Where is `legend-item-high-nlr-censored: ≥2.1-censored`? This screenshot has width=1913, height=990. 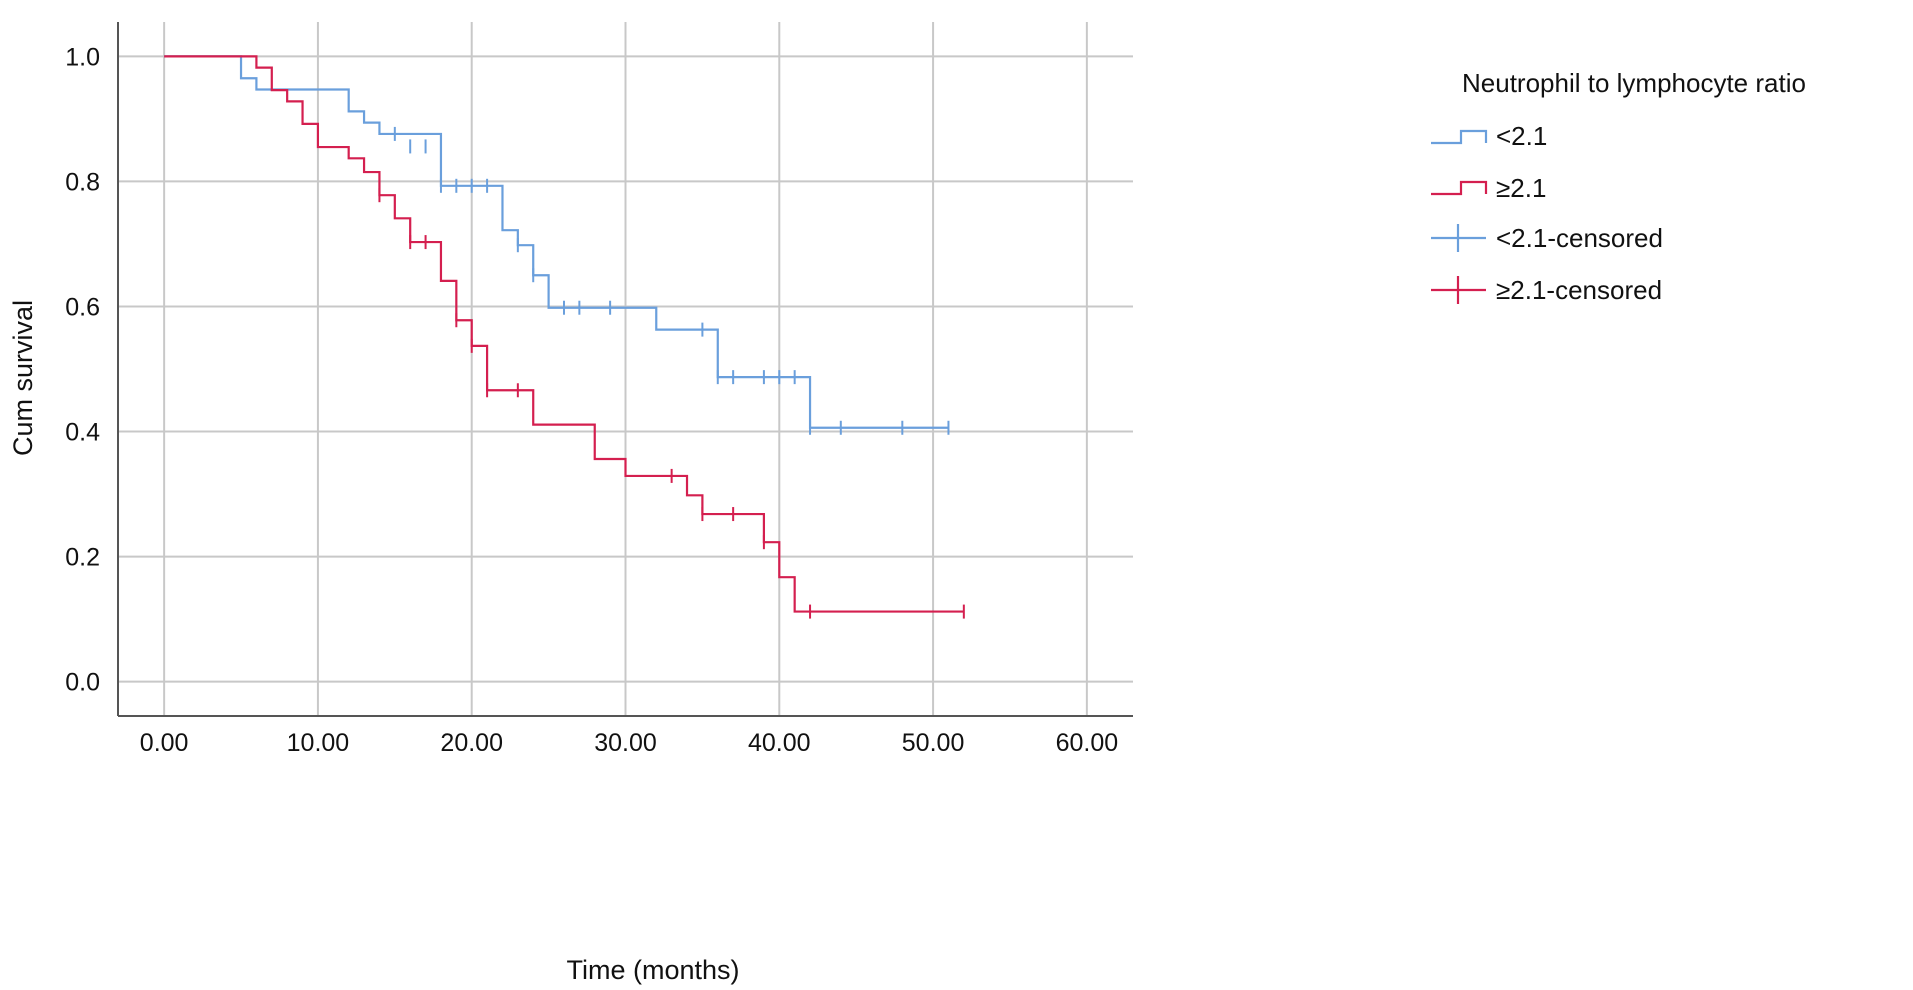
legend-item-high-nlr-censored: ≥2.1-censored is located at coordinates (1546, 290).